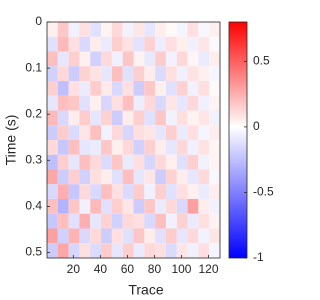 The width and height of the screenshot is (320, 300). What do you see at coordinates (38, 21) in the screenshot?
I see `y-tick-label: 0` at bounding box center [38, 21].